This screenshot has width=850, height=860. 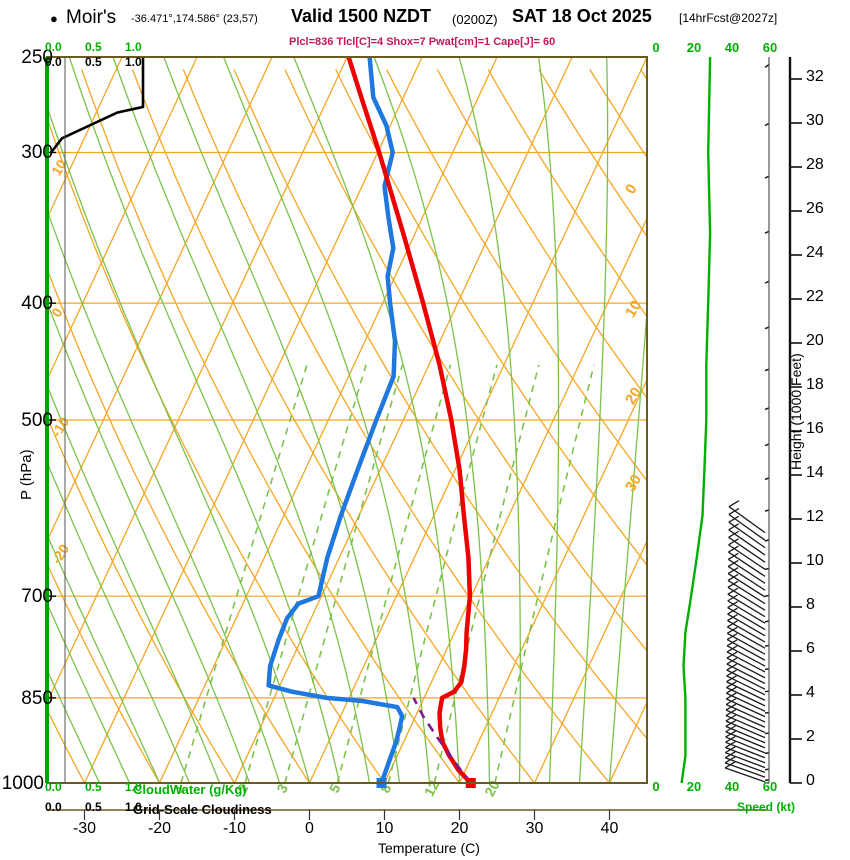 I want to click on height-tick-label: 26, so click(x=815, y=208).